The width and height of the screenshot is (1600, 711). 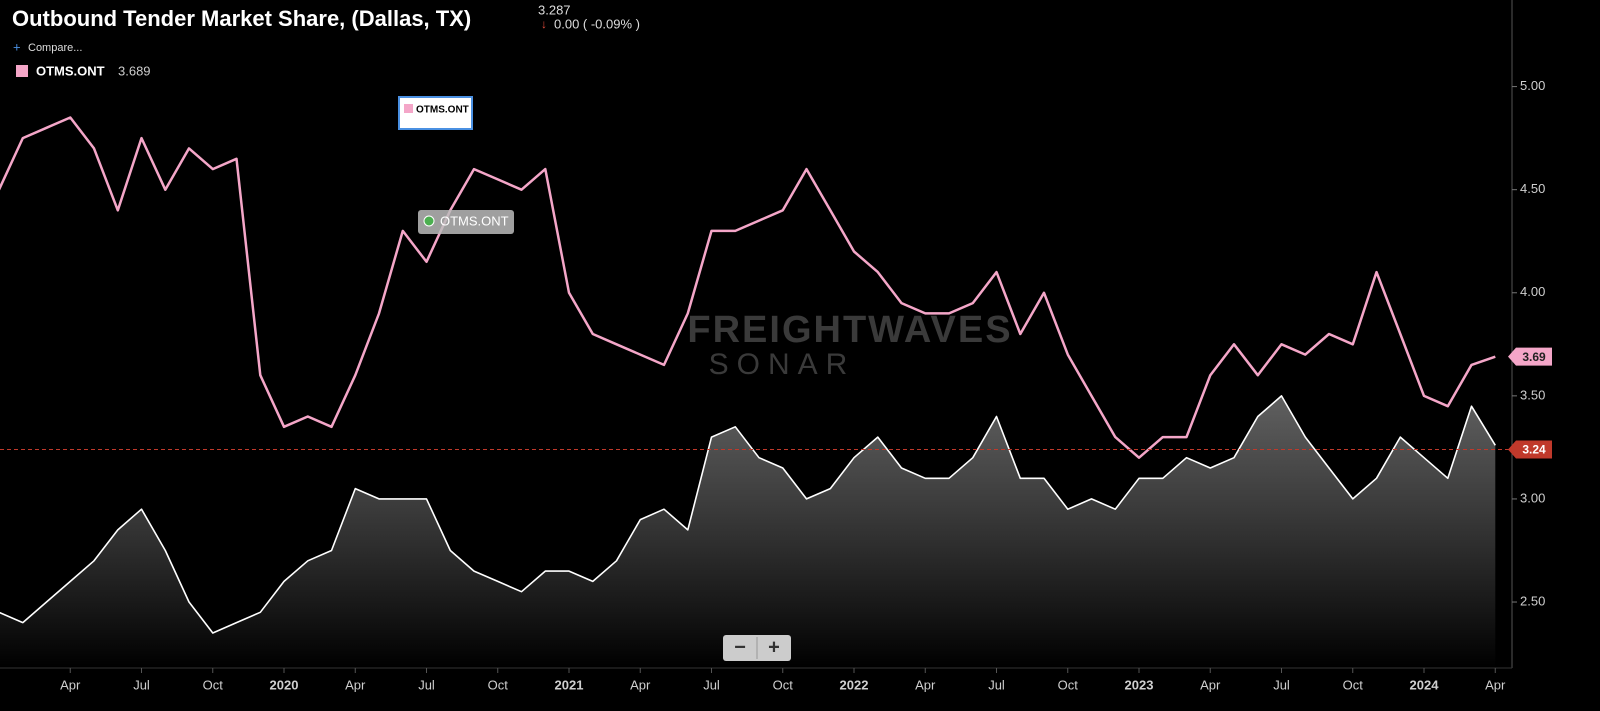 I want to click on x-tick-label: 2022, so click(x=854, y=684).